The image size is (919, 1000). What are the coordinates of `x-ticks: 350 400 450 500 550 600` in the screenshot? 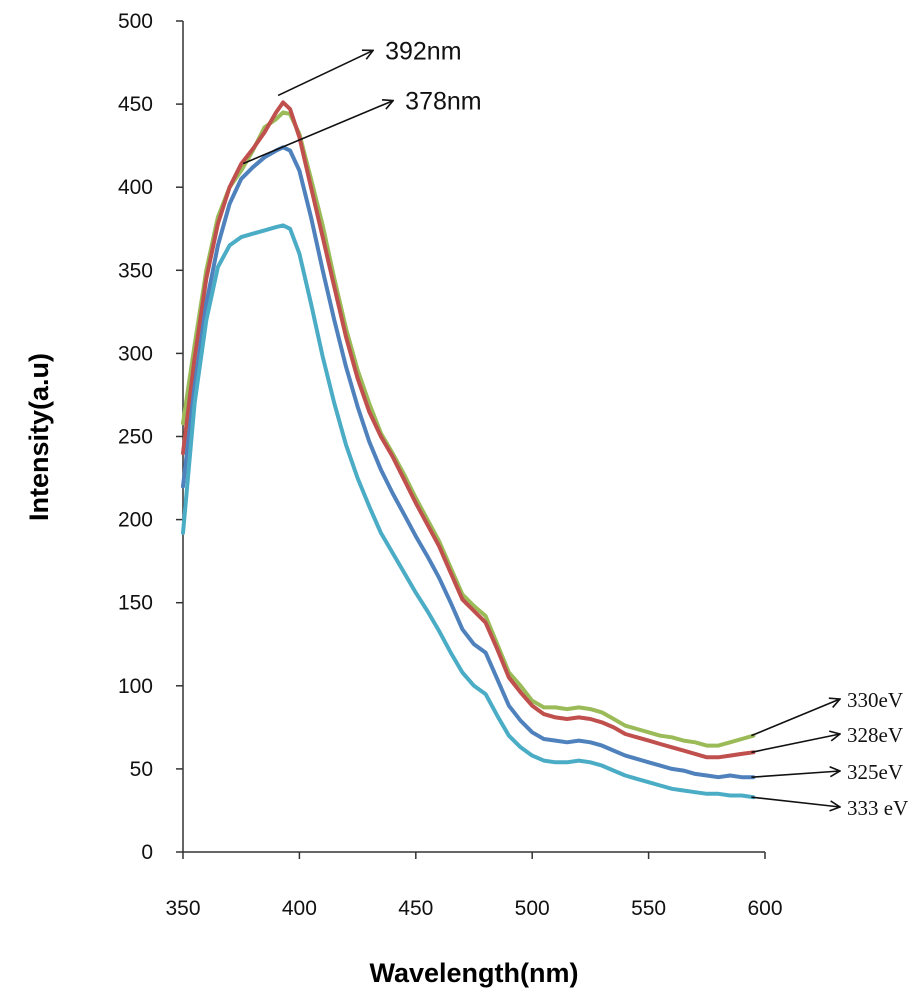 It's located at (474, 886).